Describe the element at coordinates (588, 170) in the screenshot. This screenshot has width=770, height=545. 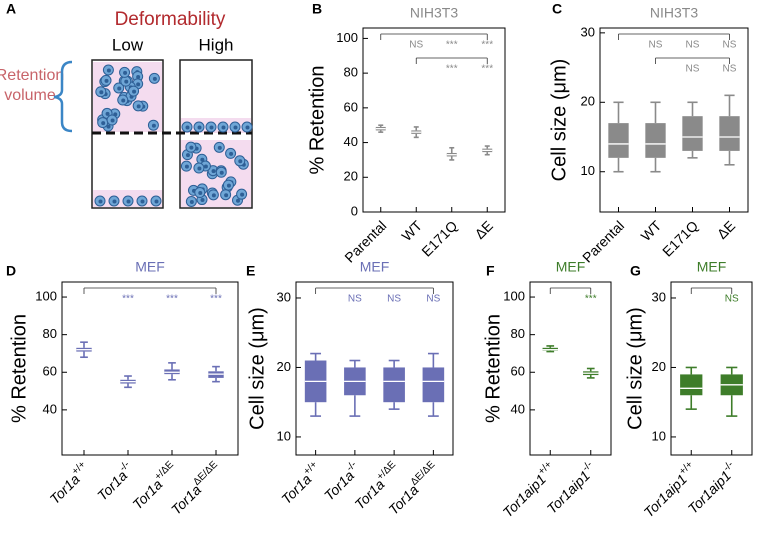
I see `y-tick-label: 10` at that location.